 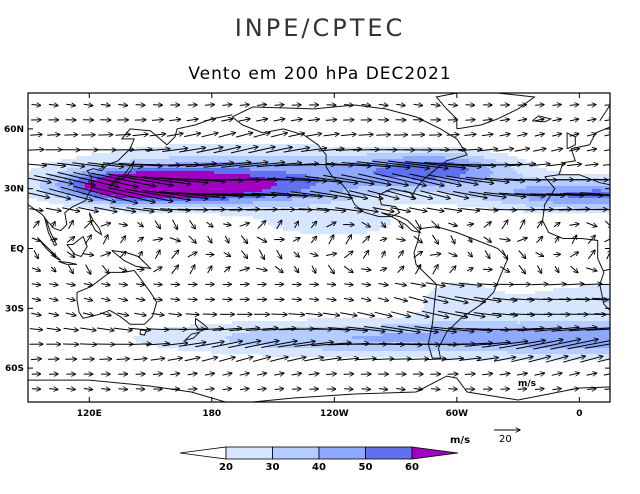 I want to click on colorbar-segment, so click(x=389, y=453).